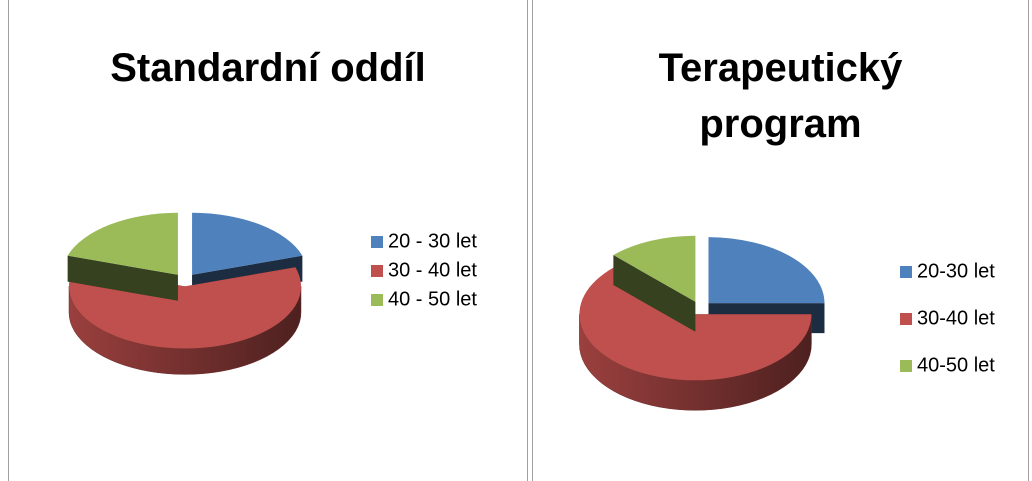 The width and height of the screenshot is (1032, 481). What do you see at coordinates (432, 270) in the screenshot?
I see `legend-label: 30 - 40 let` at bounding box center [432, 270].